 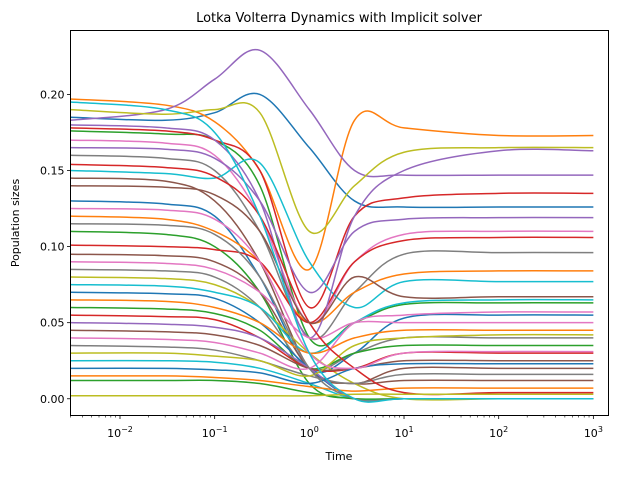 What do you see at coordinates (52, 94) in the screenshot?
I see `y-tick-label: 0.20` at bounding box center [52, 94].